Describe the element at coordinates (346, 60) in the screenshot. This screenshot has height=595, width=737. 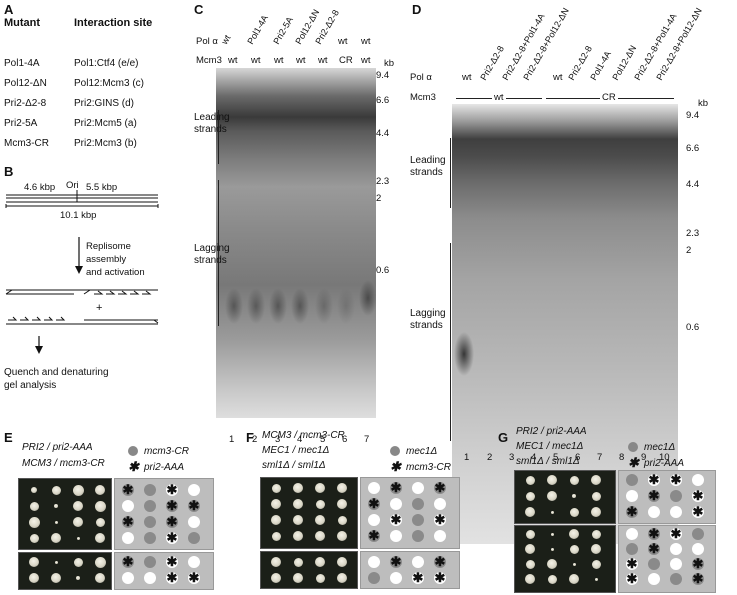
I see `mcm3-value: CR` at that location.